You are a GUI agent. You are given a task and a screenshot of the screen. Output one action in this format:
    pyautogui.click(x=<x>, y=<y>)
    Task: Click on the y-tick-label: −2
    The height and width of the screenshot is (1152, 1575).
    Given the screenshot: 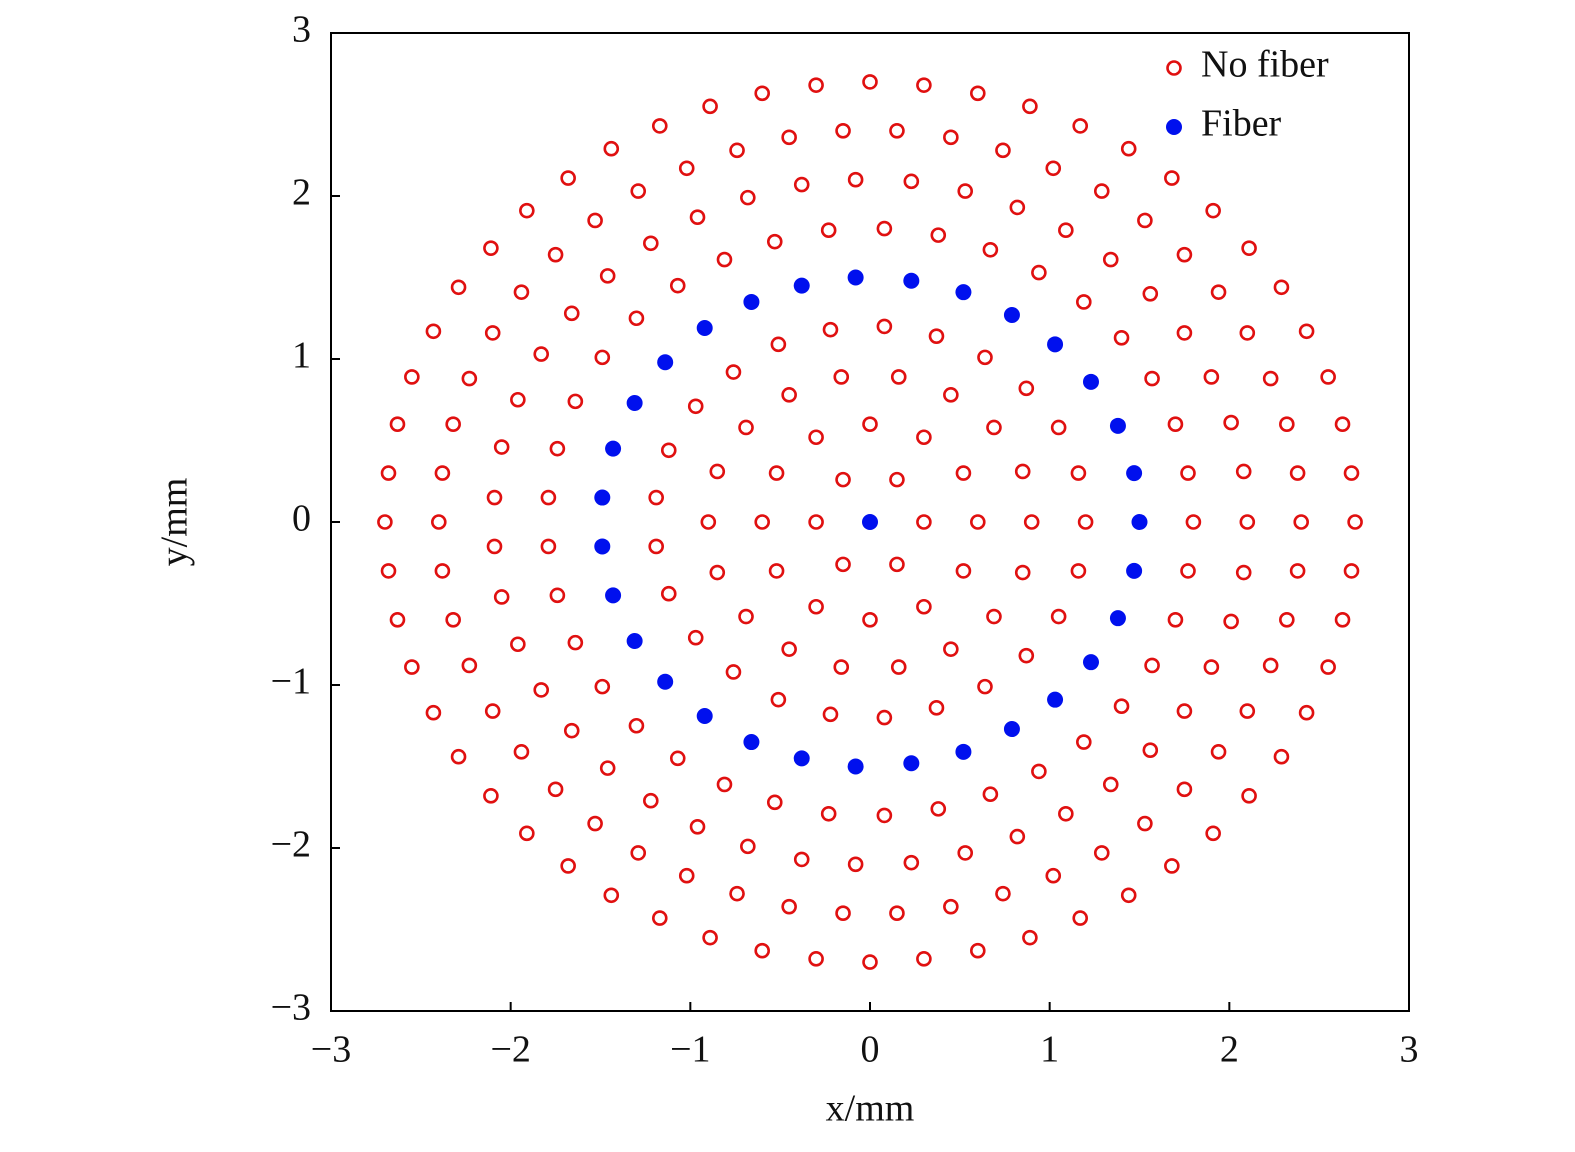 What is the action you would take?
    pyautogui.click(x=291, y=845)
    